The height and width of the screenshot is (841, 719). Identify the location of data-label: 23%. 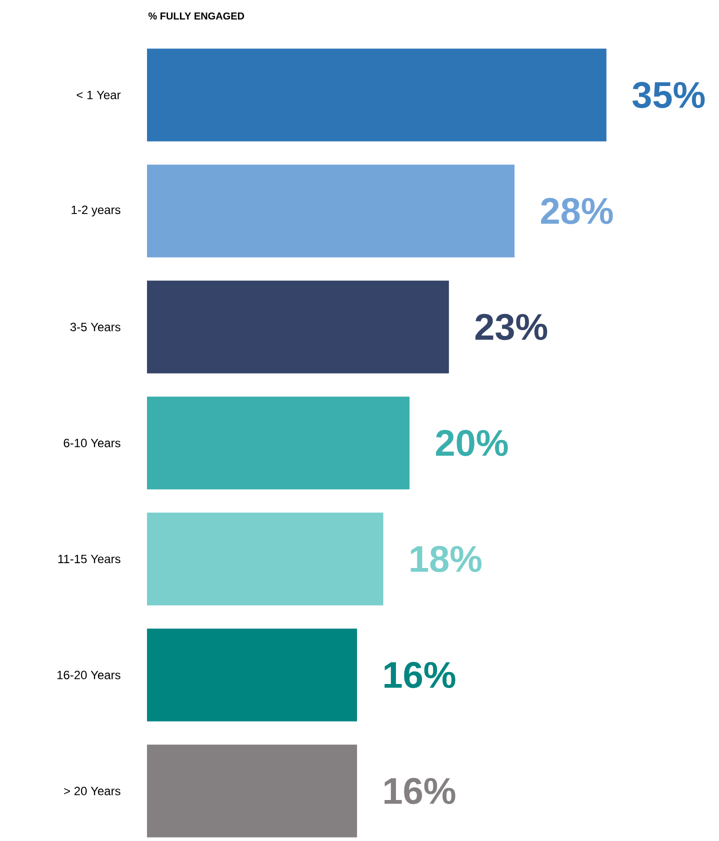
(511, 327).